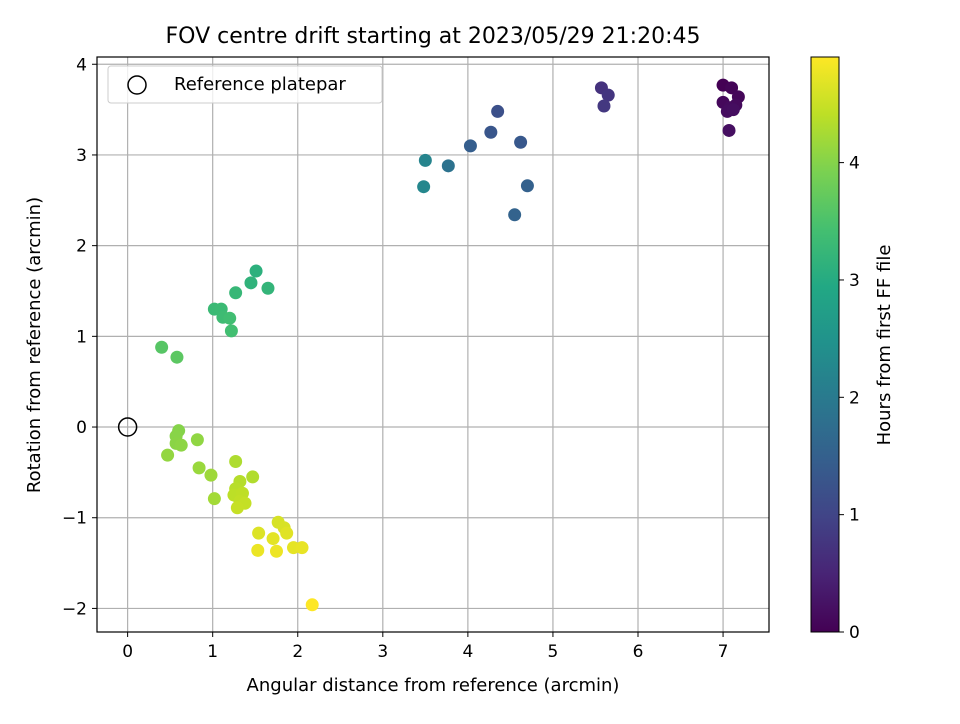 Image resolution: width=960 pixels, height=724 pixels. What do you see at coordinates (425, 647) in the screenshot?
I see `x-axis-ticks: 0 1 2 3 4 5 6 7` at bounding box center [425, 647].